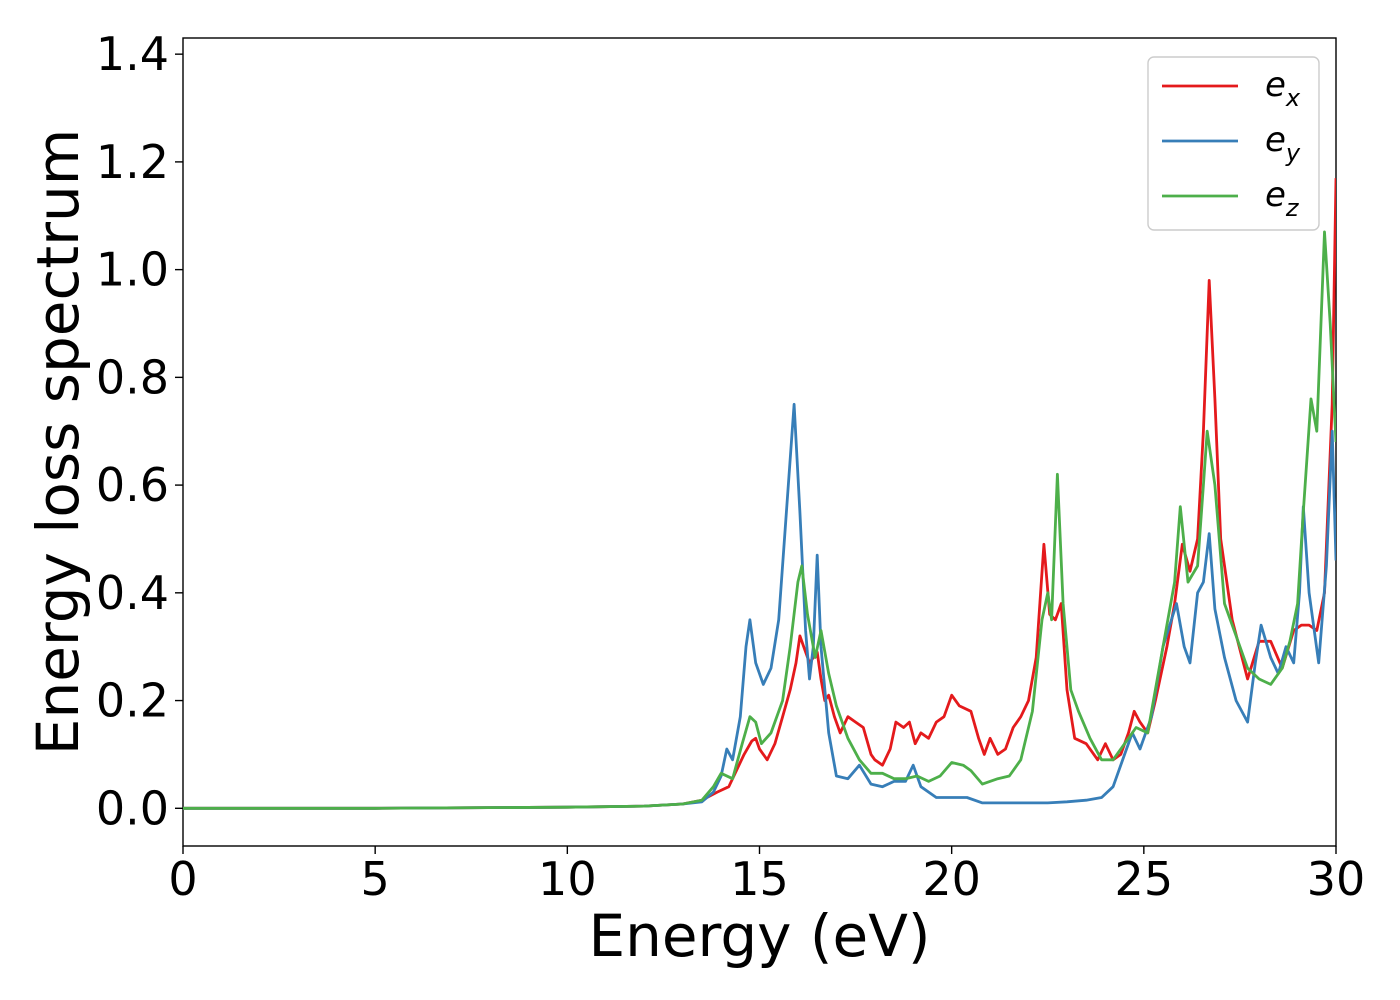  I want to click on x-tick-label: 30, so click(1336, 879).